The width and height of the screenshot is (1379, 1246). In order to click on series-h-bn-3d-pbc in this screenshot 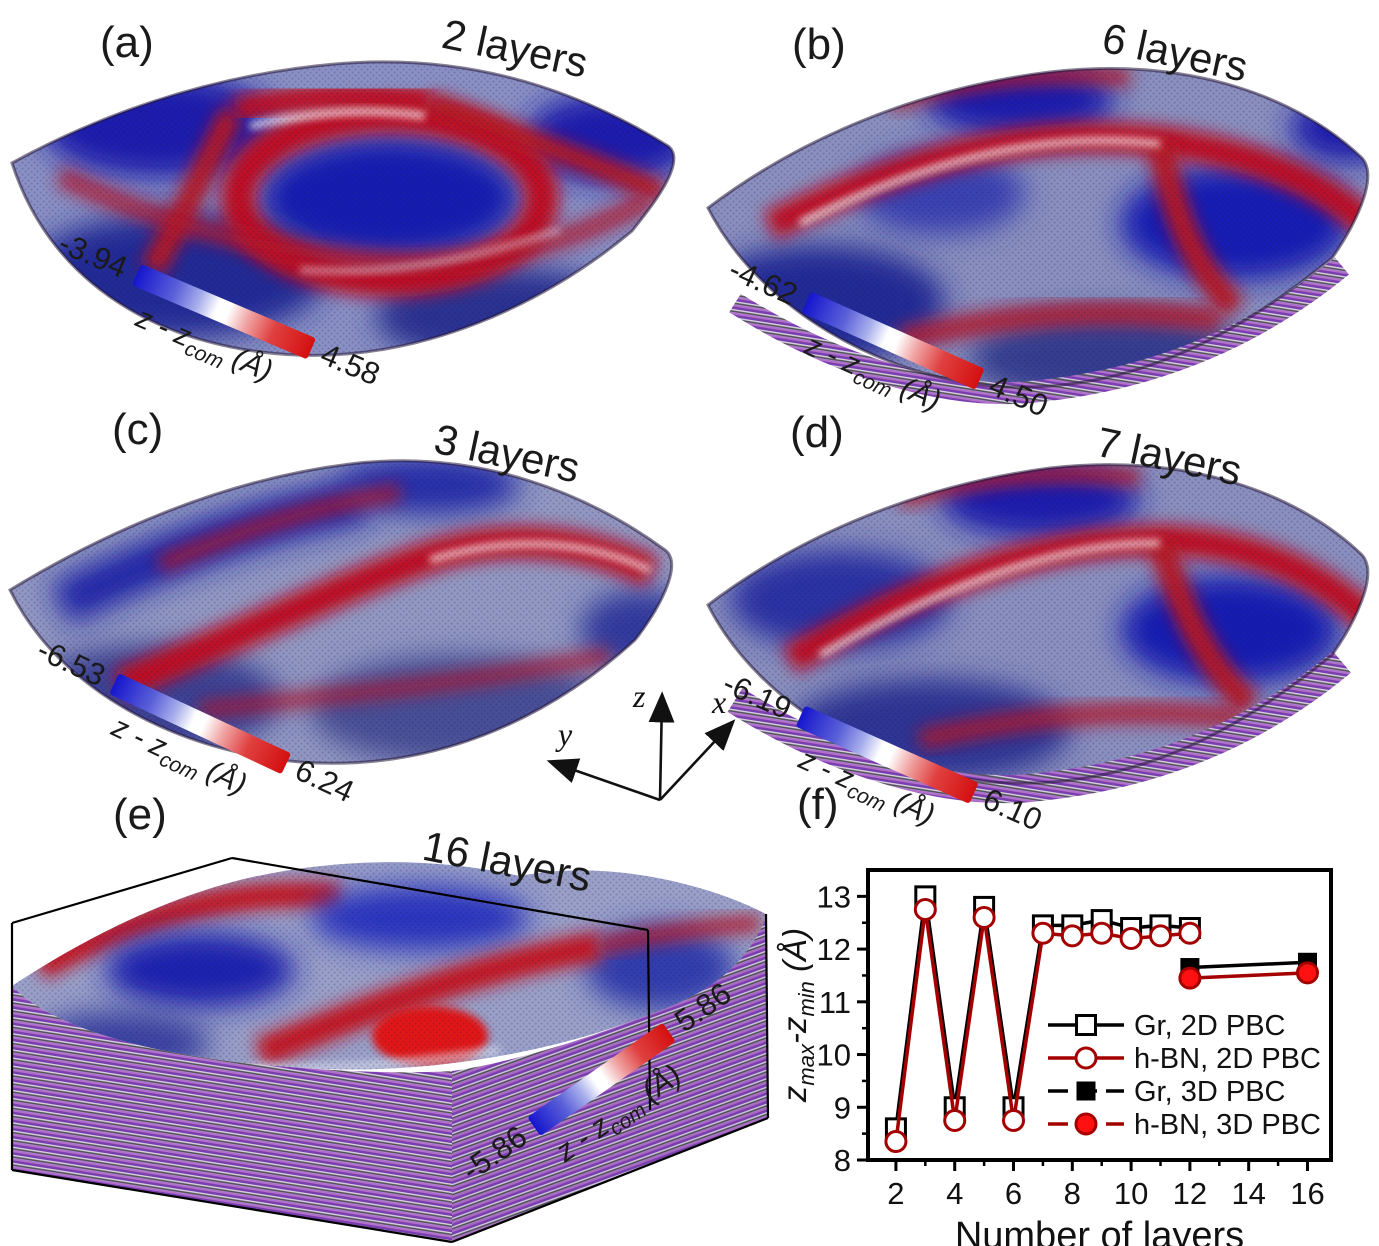, I will do `click(1248, 975)`.